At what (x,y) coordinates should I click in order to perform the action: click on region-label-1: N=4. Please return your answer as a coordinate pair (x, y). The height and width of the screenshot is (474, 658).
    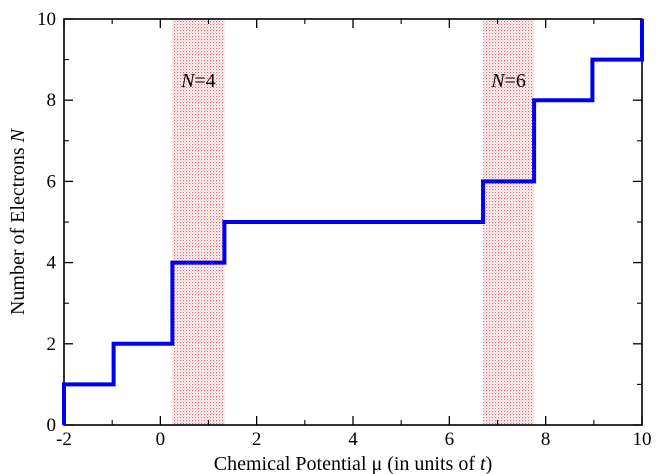
    Looking at the image, I should click on (198, 81).